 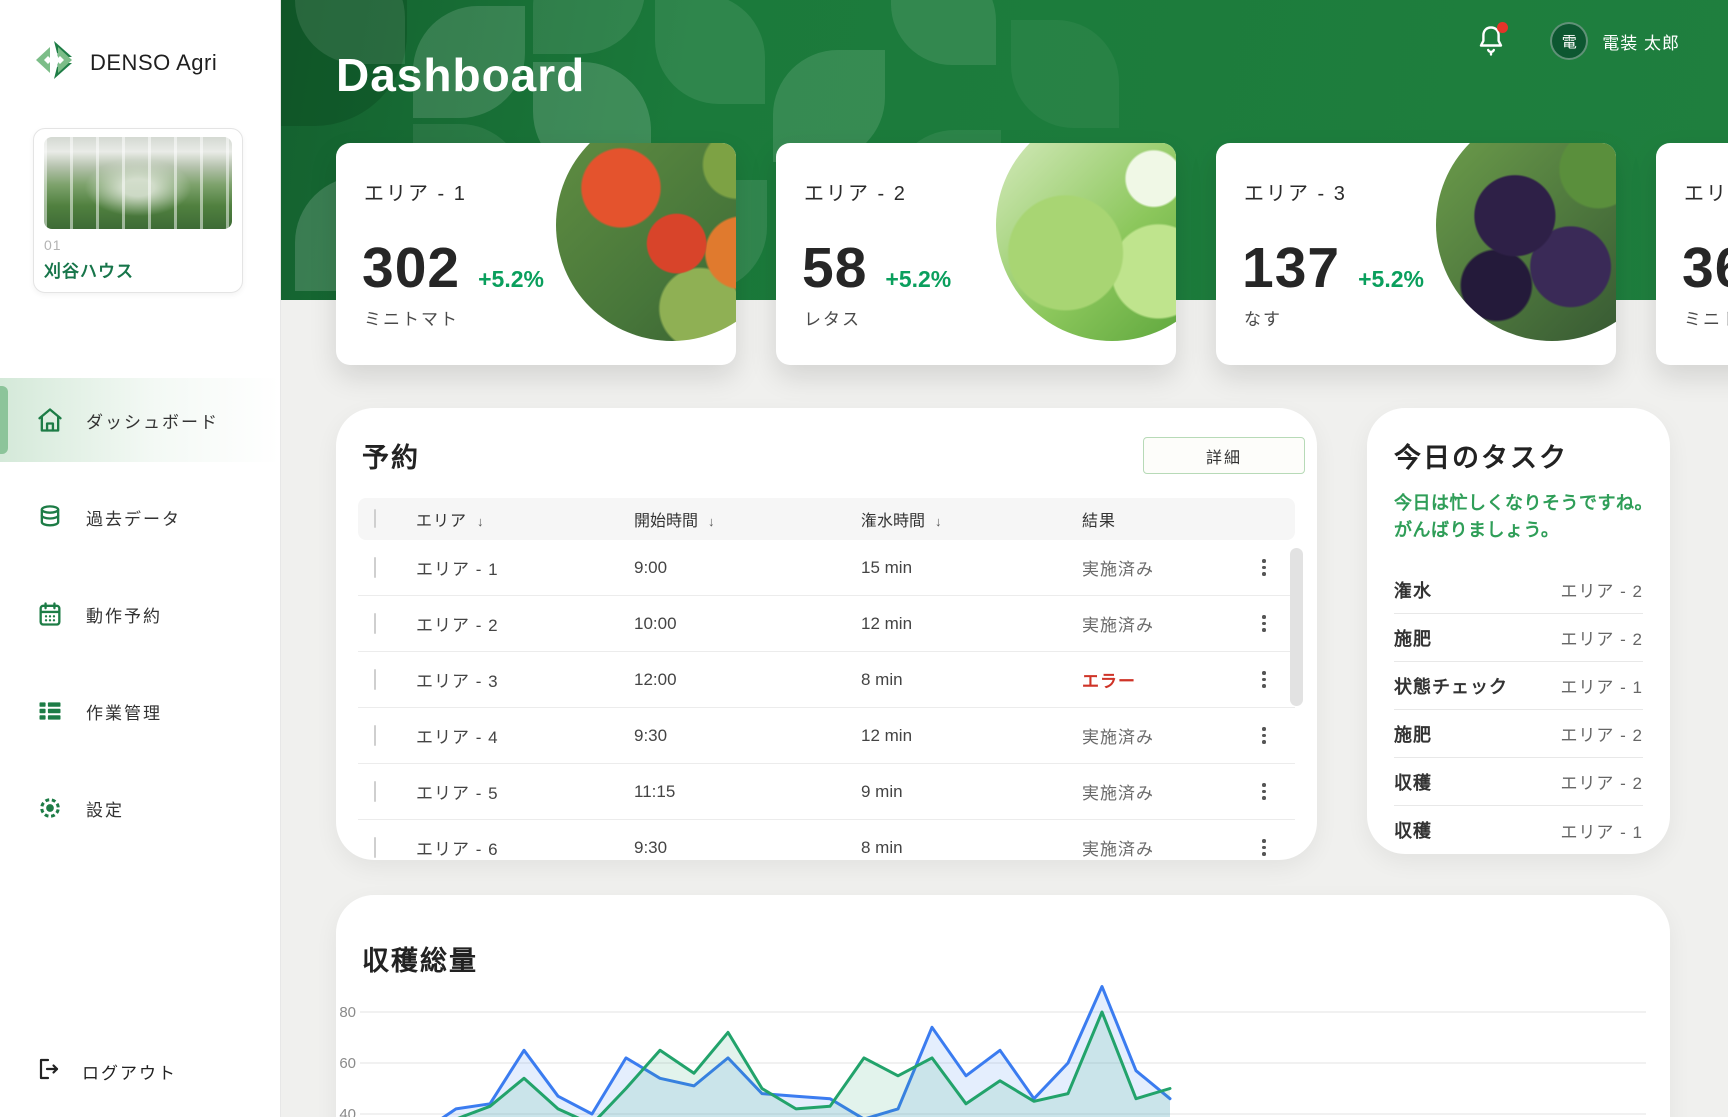 I want to click on leaf-decoration, so click(x=710, y=52).